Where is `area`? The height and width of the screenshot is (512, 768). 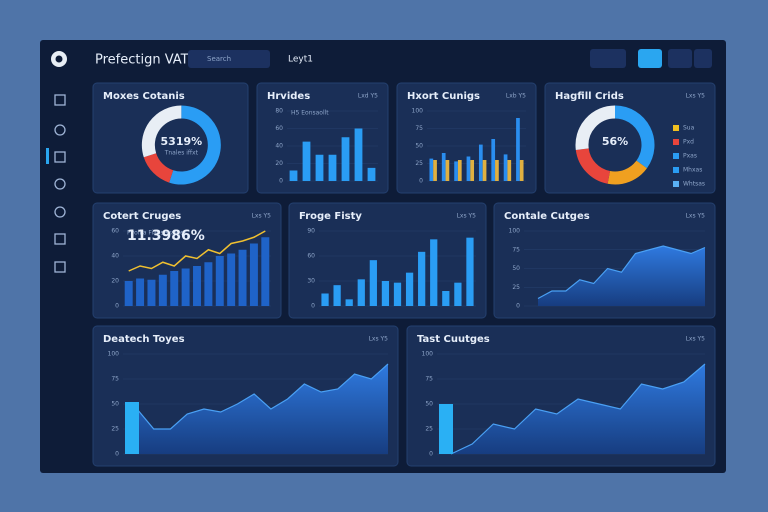
area is located at coordinates (621, 276).